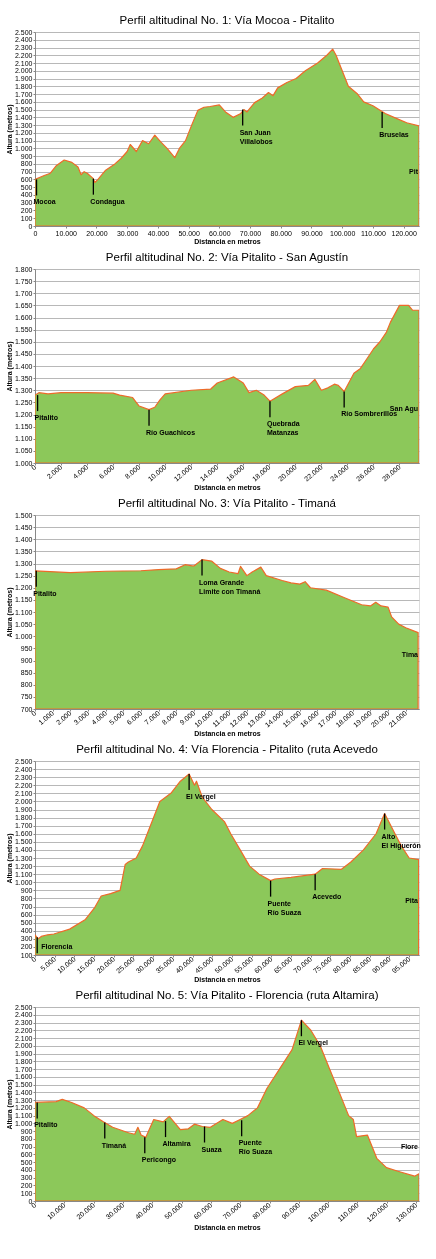 This screenshot has height=1259, width=436. What do you see at coordinates (227, 19) in the screenshot?
I see `chart-title: Perfil altitudinal No. 1: Vía Mocoa - Pitalito` at bounding box center [227, 19].